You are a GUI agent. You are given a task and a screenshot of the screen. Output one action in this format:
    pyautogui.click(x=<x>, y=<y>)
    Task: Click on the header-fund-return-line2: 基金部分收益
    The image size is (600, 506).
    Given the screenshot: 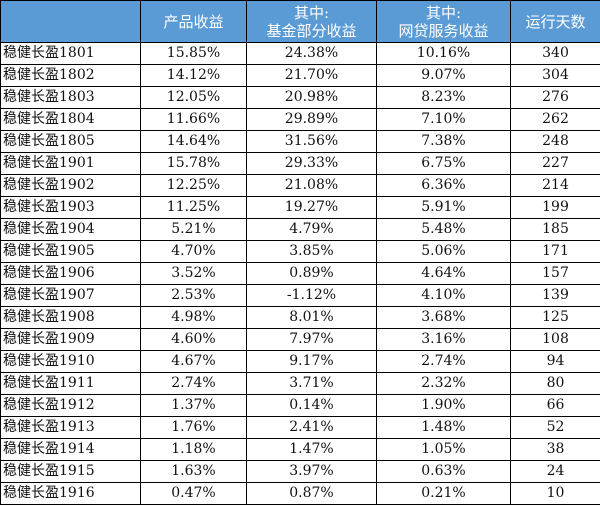 What is the action you would take?
    pyautogui.click(x=311, y=30)
    